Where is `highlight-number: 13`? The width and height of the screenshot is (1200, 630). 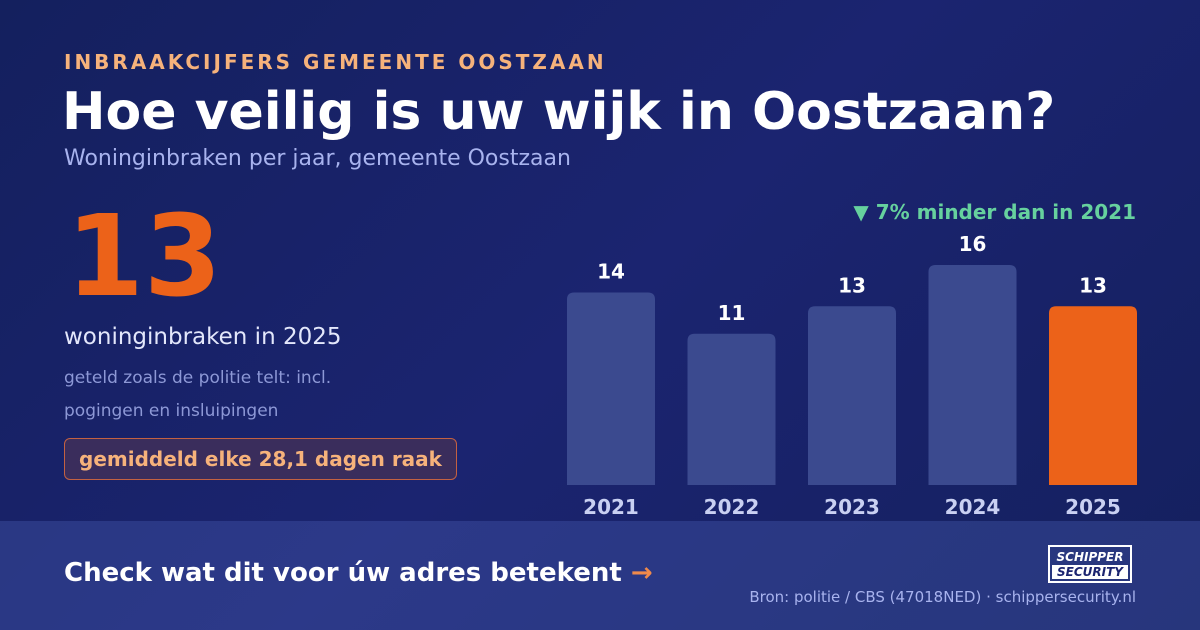 highlight-number: 13 is located at coordinates (144, 257).